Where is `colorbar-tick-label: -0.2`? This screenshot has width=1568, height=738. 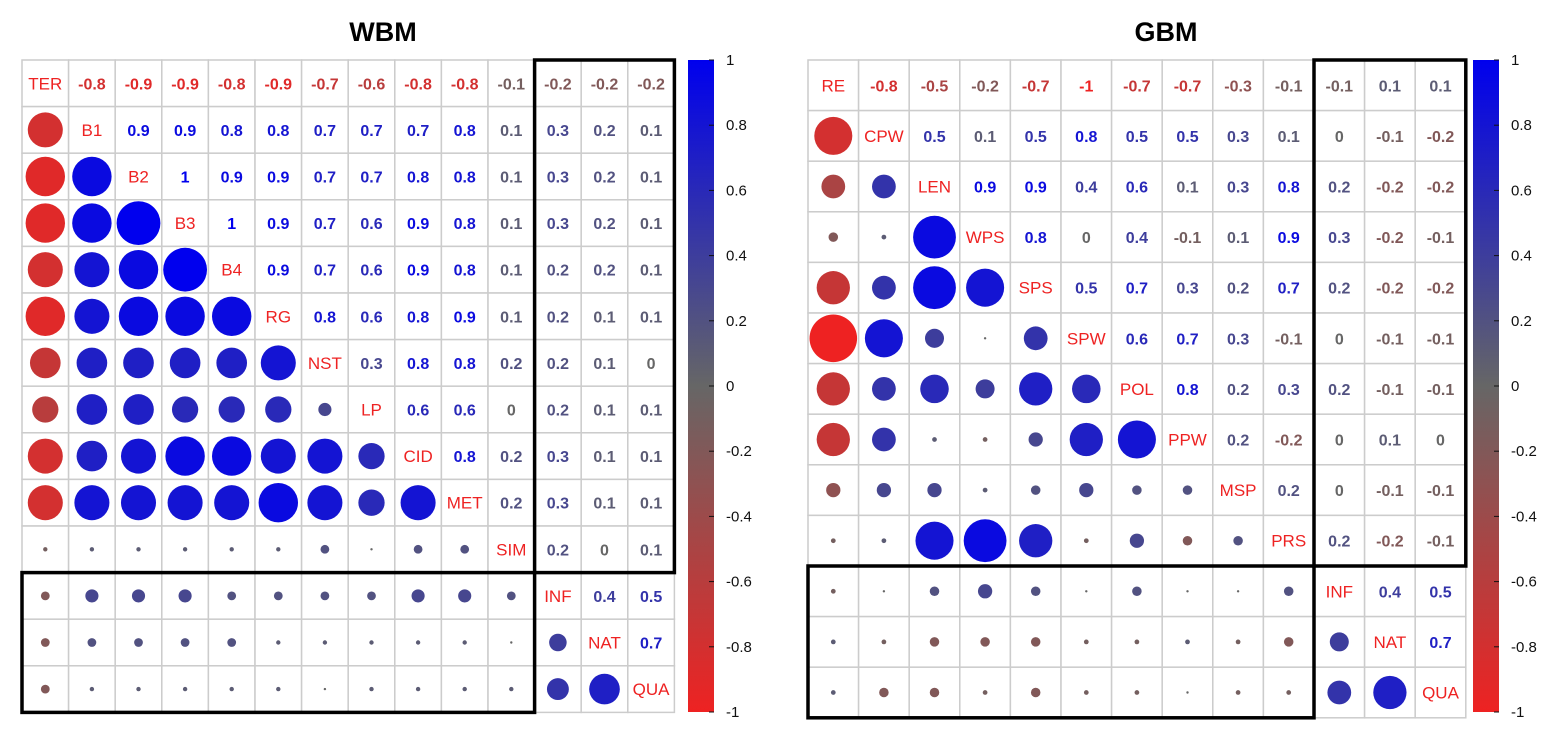 colorbar-tick-label: -0.2 is located at coordinates (1524, 451).